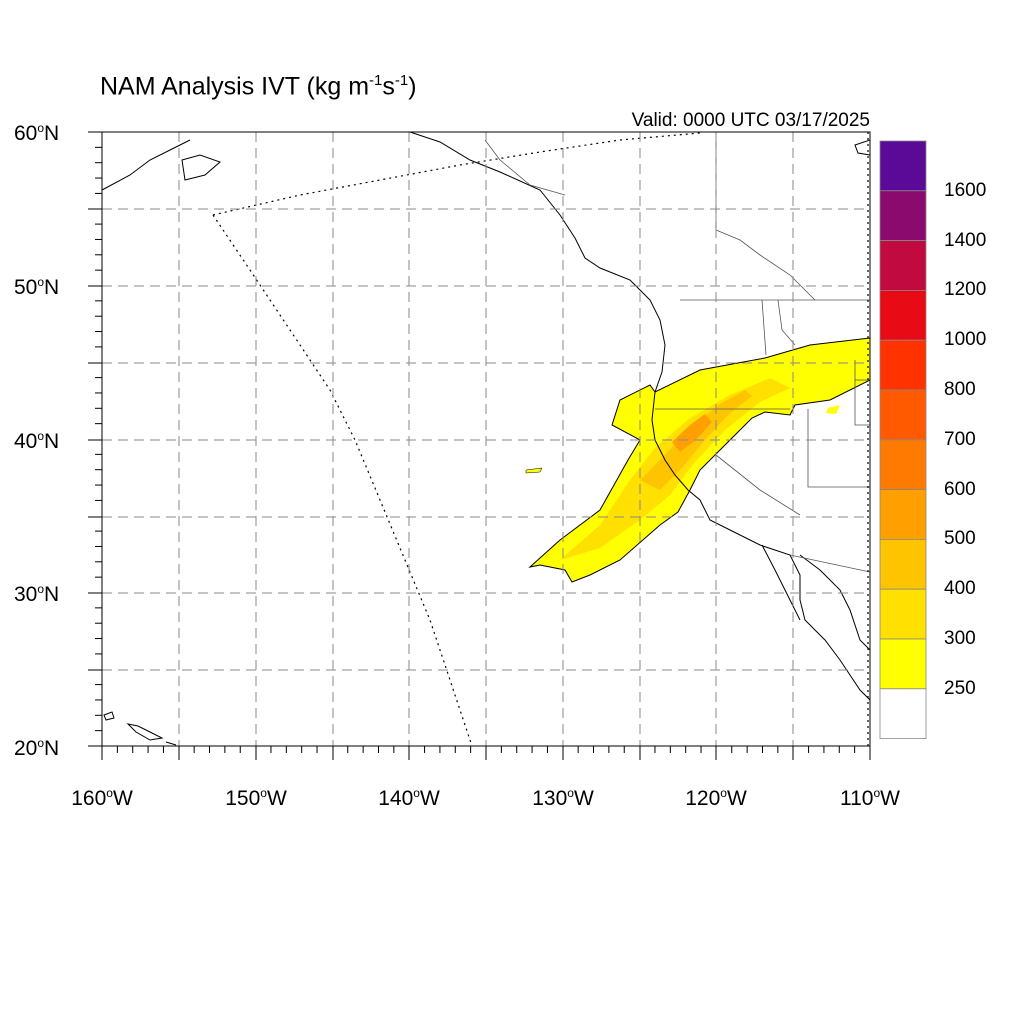  Describe the element at coordinates (716, 798) in the screenshot. I see `lon-label-120w: 120oW` at that location.